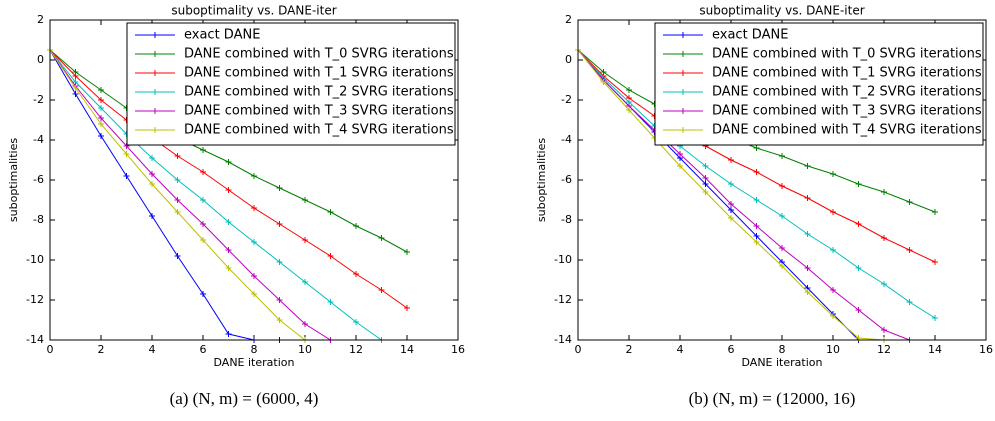  What do you see at coordinates (935, 349) in the screenshot?
I see `x-tick-label: 14` at bounding box center [935, 349].